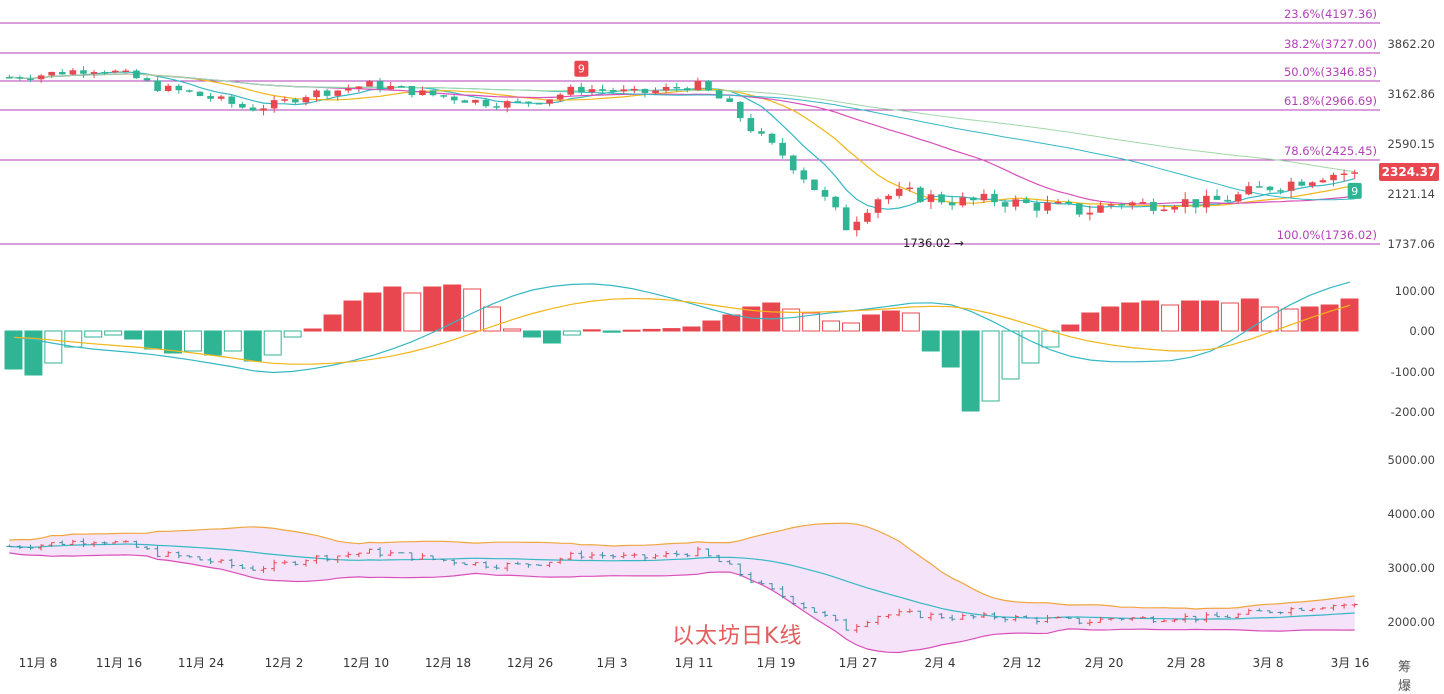  What do you see at coordinates (682, 581) in the screenshot?
I see `bollinger-middle-line` at bounding box center [682, 581].